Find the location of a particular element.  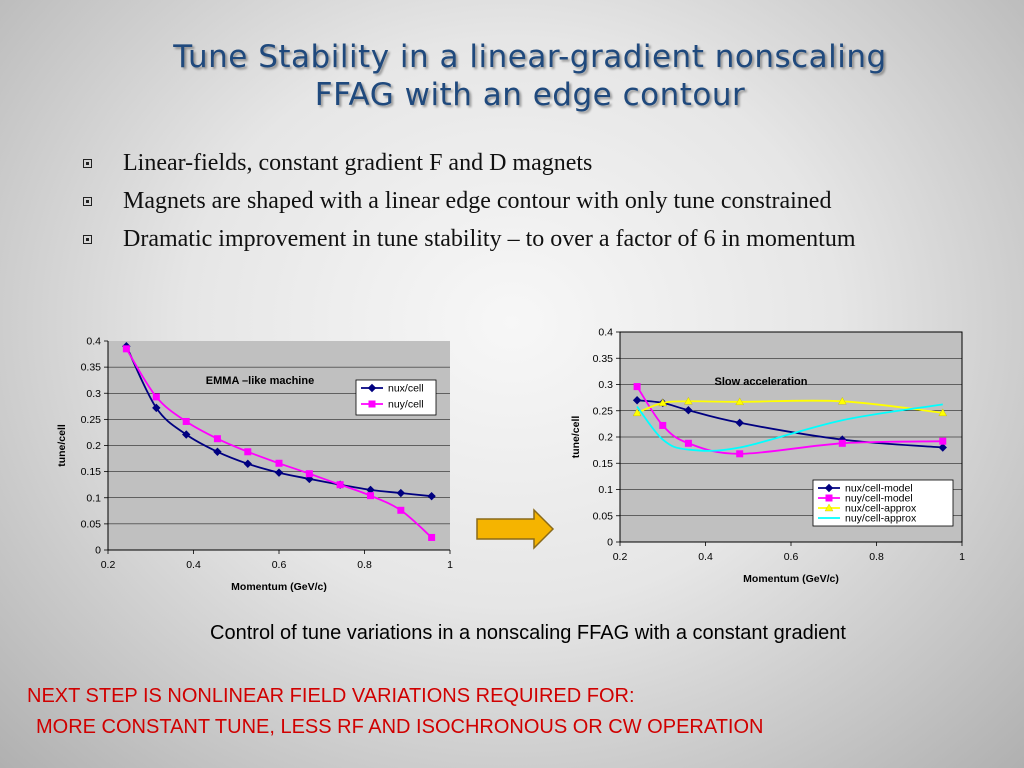

legend-label: nux/cell-model is located at coordinates (879, 489).